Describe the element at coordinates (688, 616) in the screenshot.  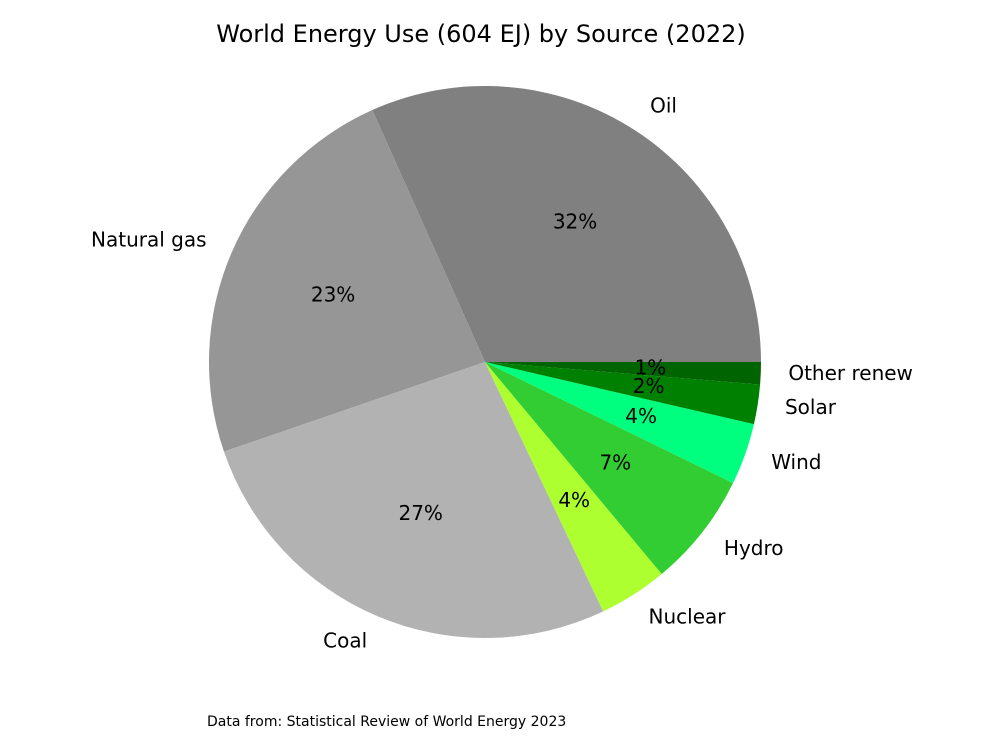
I see `slice-label-nuclear: Nuclear` at that location.